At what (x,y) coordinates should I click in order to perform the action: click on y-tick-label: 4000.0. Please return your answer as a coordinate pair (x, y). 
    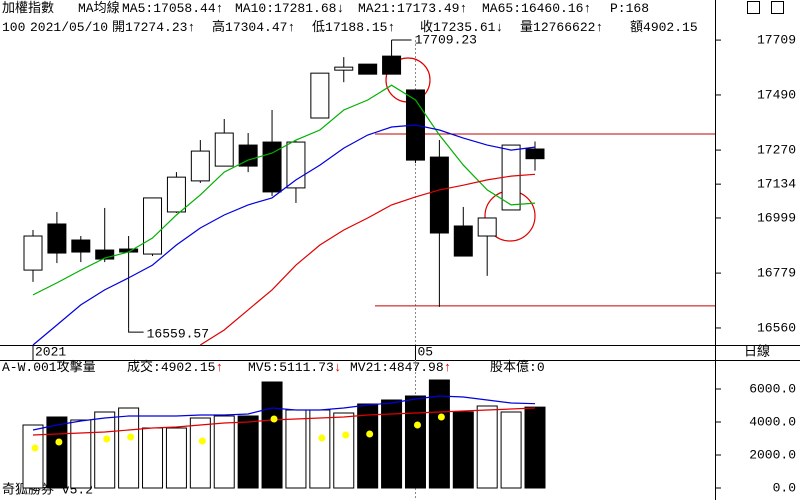
    Looking at the image, I should click on (772, 421).